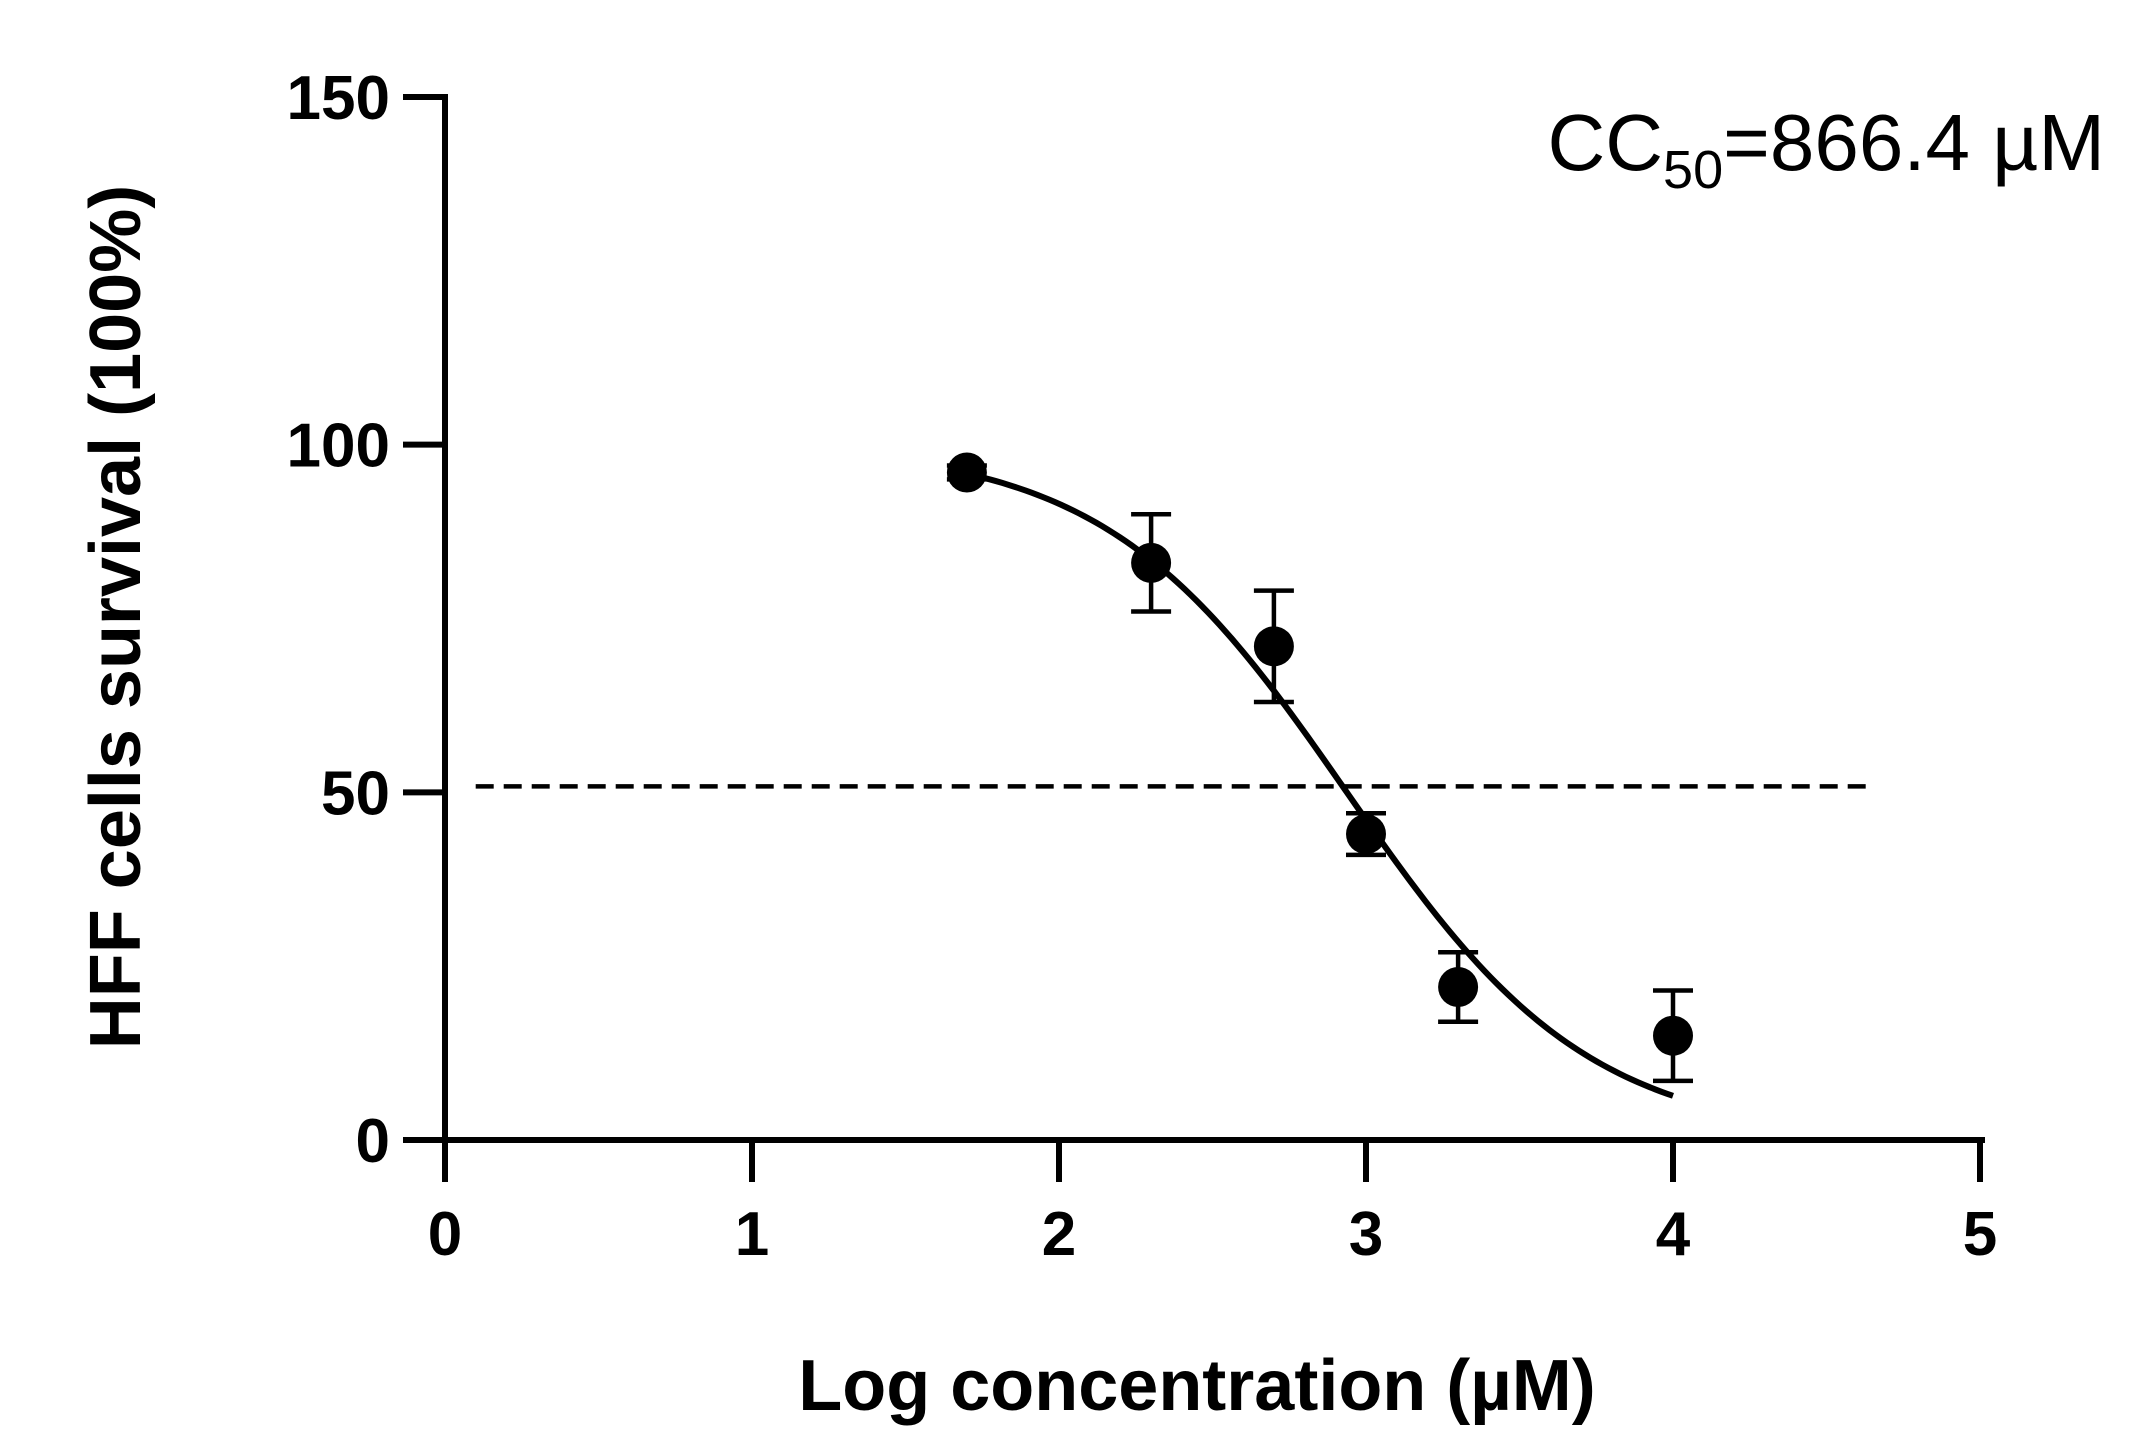 Image resolution: width=2133 pixels, height=1450 pixels. I want to click on x-axis-title: Log concentration (µM), so click(1196, 1386).